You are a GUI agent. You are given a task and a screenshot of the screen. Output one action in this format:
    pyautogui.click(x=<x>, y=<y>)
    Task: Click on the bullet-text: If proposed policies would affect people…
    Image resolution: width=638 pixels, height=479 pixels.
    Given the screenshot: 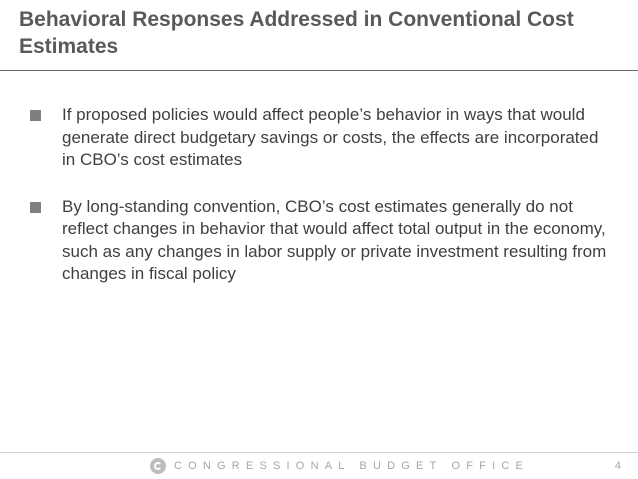 What is the action you would take?
    pyautogui.click(x=330, y=137)
    